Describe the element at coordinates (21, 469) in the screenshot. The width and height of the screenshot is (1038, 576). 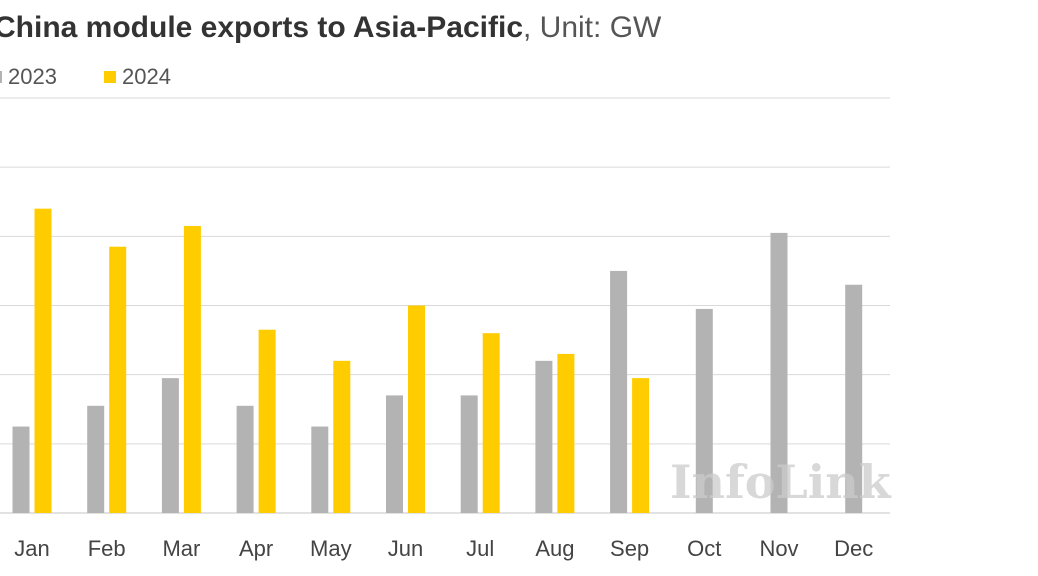
I see `bar-2023-jan` at that location.